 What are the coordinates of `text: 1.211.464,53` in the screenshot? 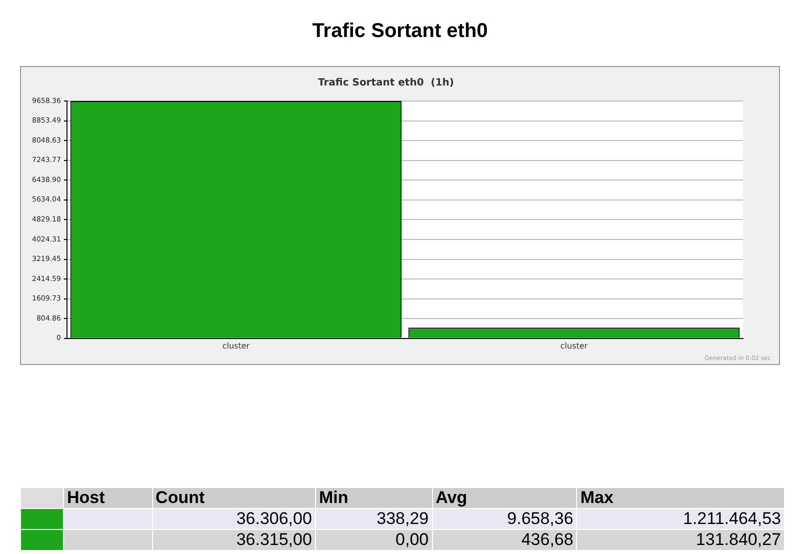 It's located at (680, 519).